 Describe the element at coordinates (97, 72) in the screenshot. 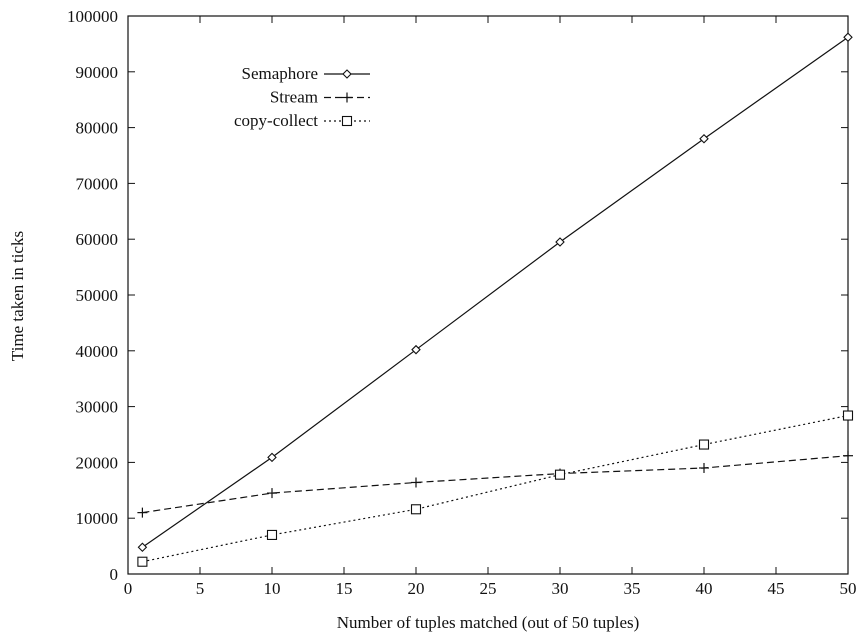

I see `y-tick-label: 90000` at that location.